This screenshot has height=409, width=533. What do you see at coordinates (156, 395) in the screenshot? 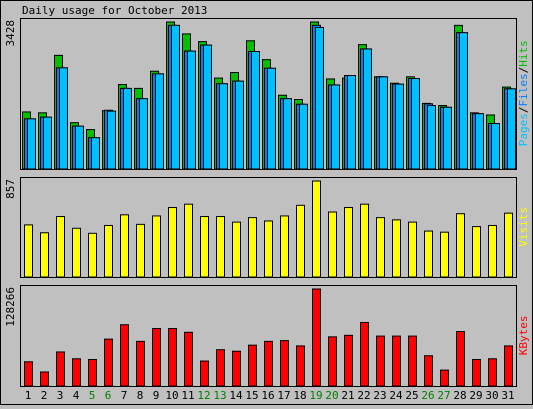
I see `x-tick-label-day-9: 9` at bounding box center [156, 395].